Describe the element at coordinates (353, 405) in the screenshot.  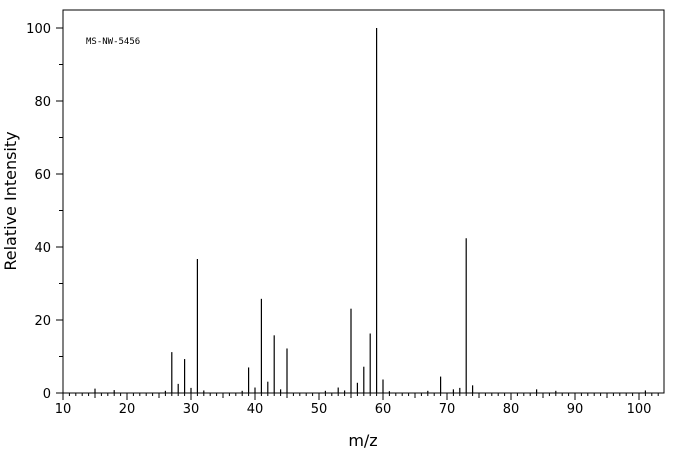
I see `x-major-ticks: 10 20 30 40 50 60 70 80 90 100` at that location.